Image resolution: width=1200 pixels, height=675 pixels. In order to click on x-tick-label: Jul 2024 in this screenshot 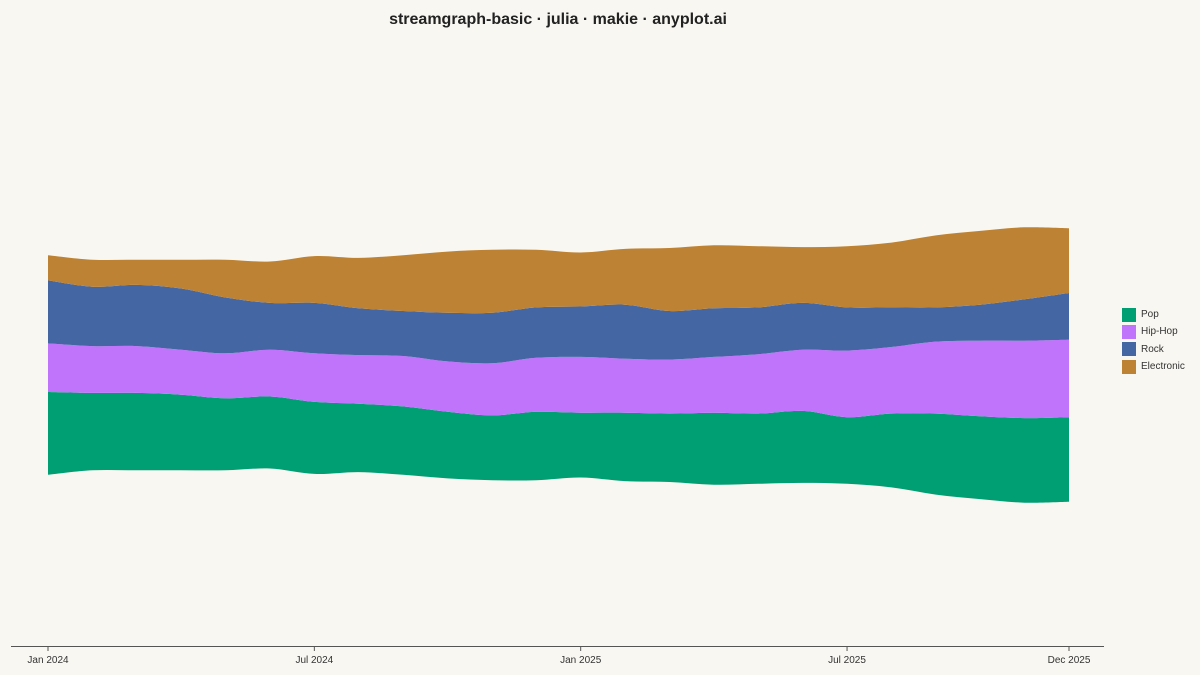, I will do `click(314, 660)`.